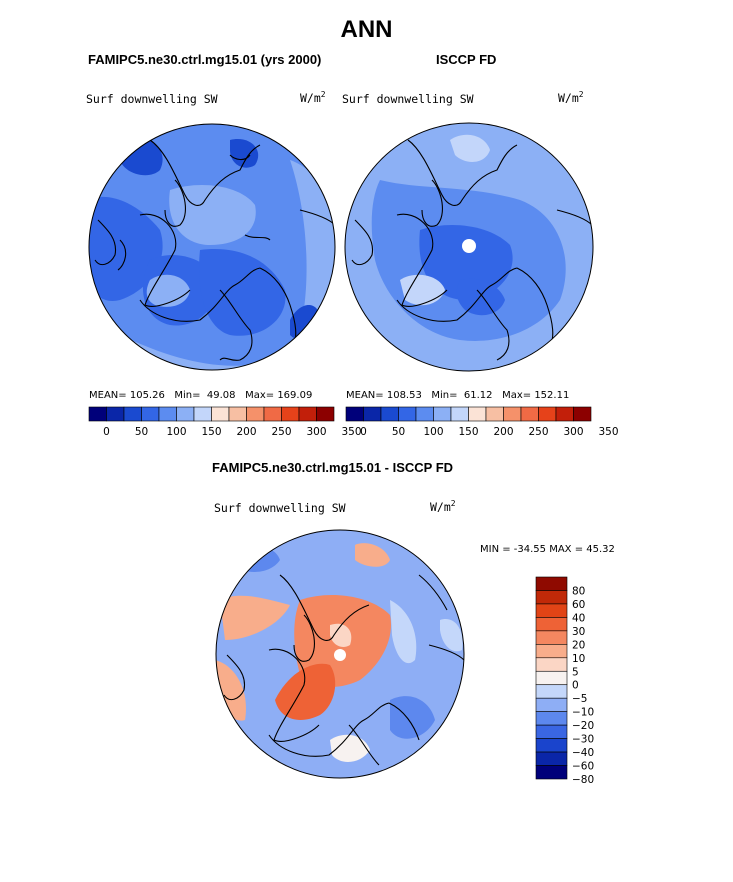 The height and width of the screenshot is (882, 733). I want to click on colorbar-level-label: 0, so click(575, 686).